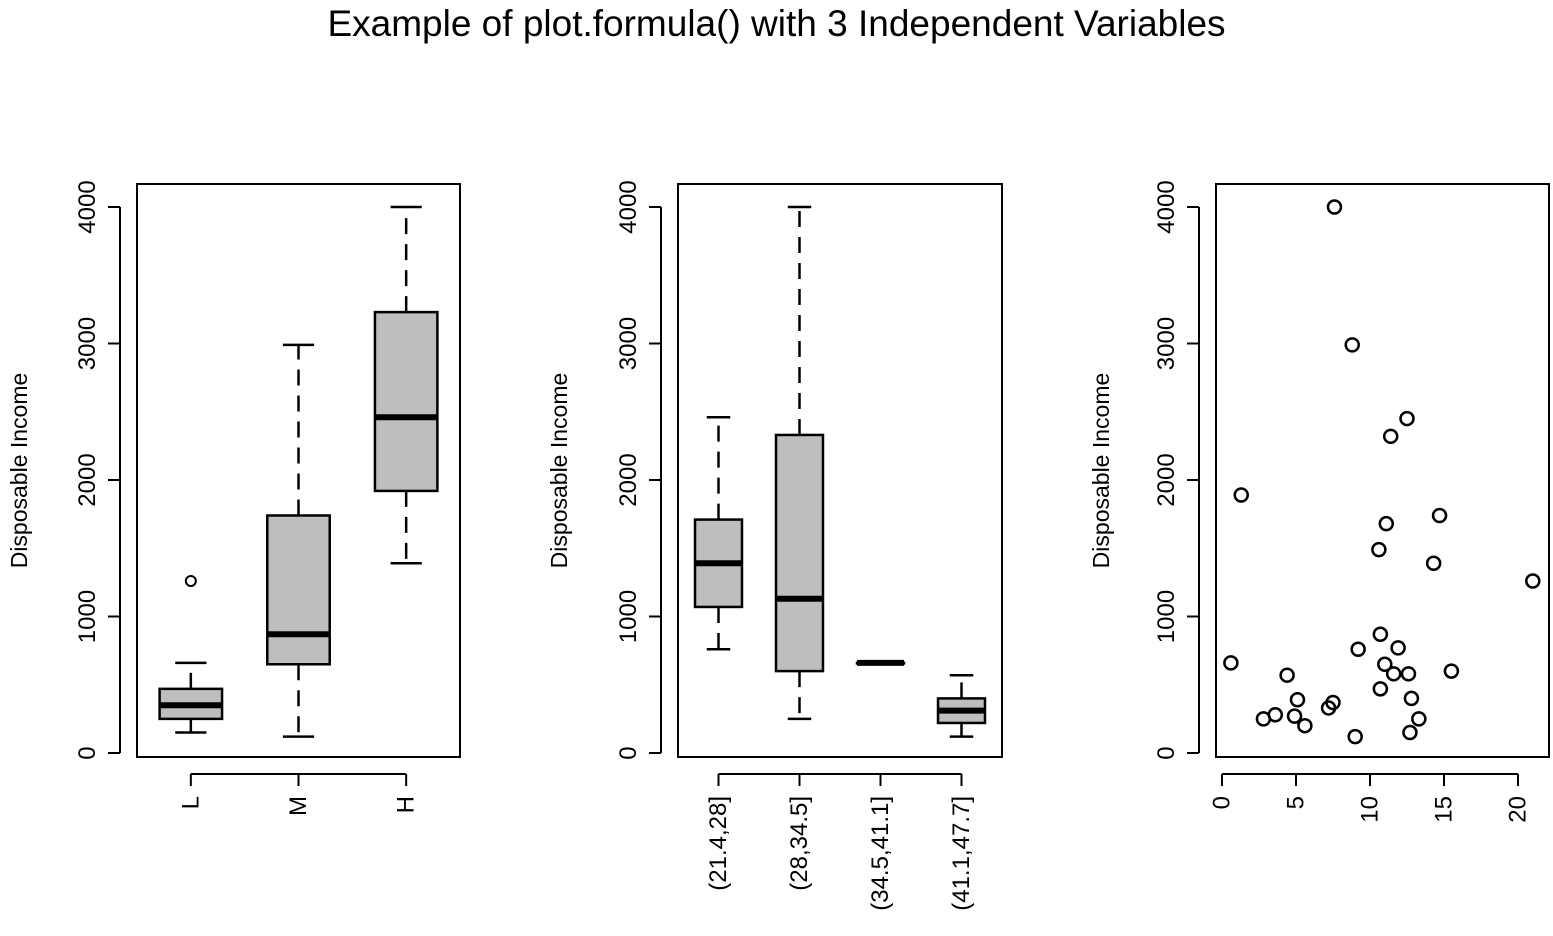 This screenshot has height=936, width=1553. What do you see at coordinates (799, 843) in the screenshot?
I see `x-tick-label: (28,34.5]` at bounding box center [799, 843].